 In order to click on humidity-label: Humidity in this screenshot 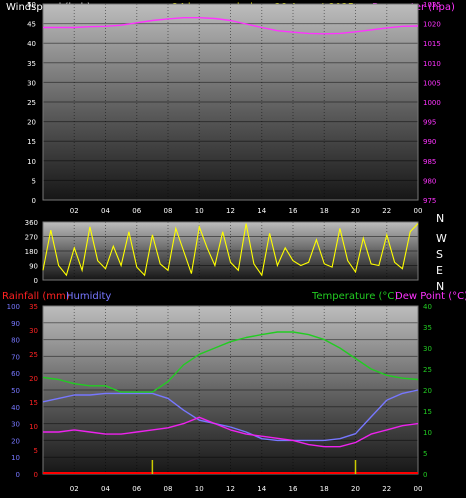, I will do `click(88, 296)`.